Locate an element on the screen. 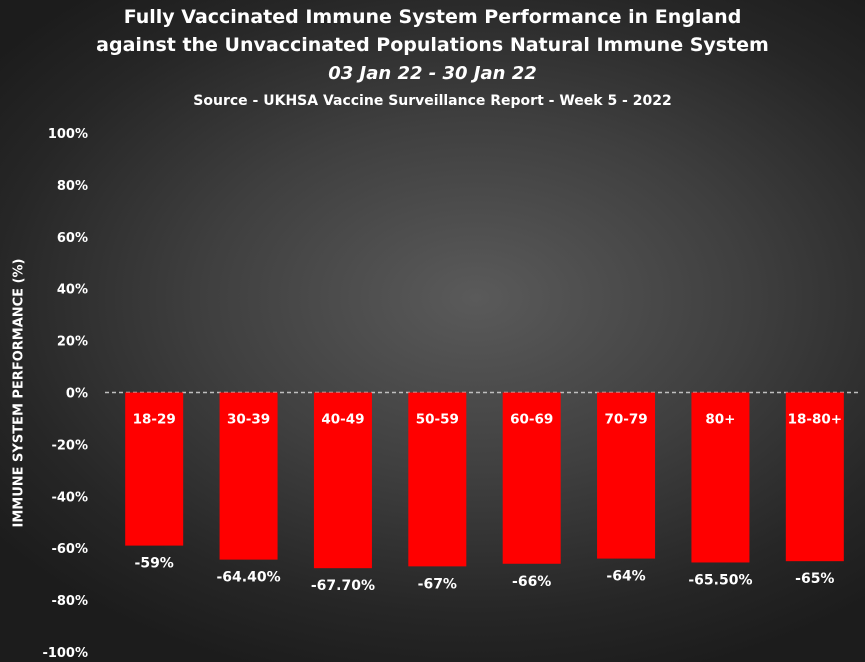 The image size is (865, 662). category-label: 18-29 is located at coordinates (154, 420).